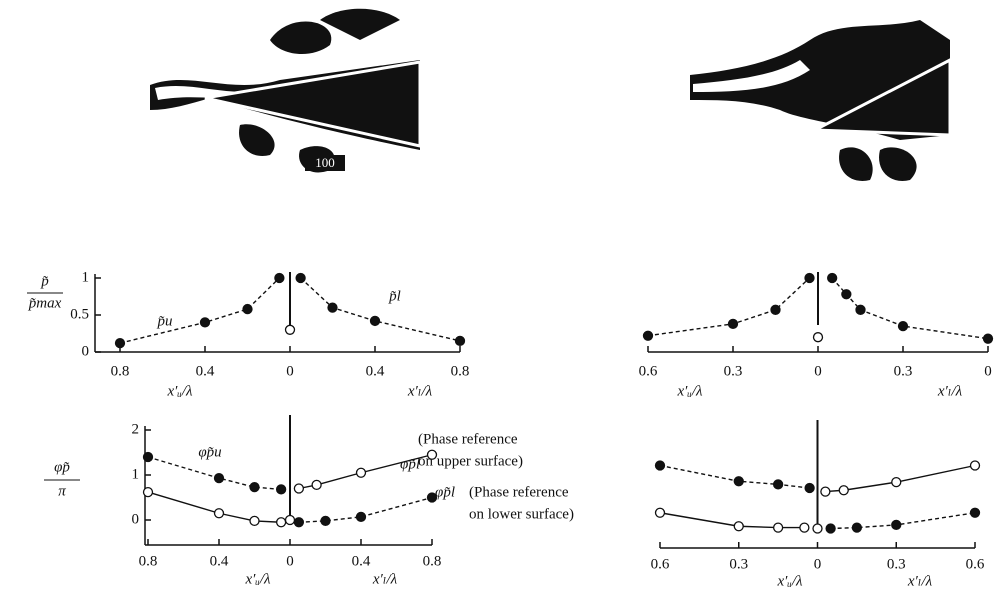 The width and height of the screenshot is (998, 602). What do you see at coordinates (62, 491) in the screenshot?
I see `y-label-den: π` at bounding box center [62, 491].